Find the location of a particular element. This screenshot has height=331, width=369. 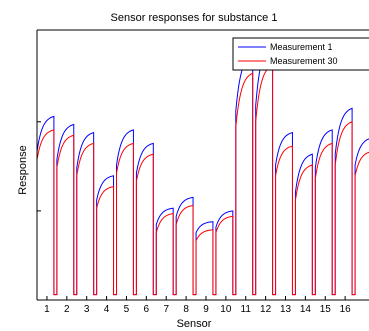

y-ticks is located at coordinates (39, 165).